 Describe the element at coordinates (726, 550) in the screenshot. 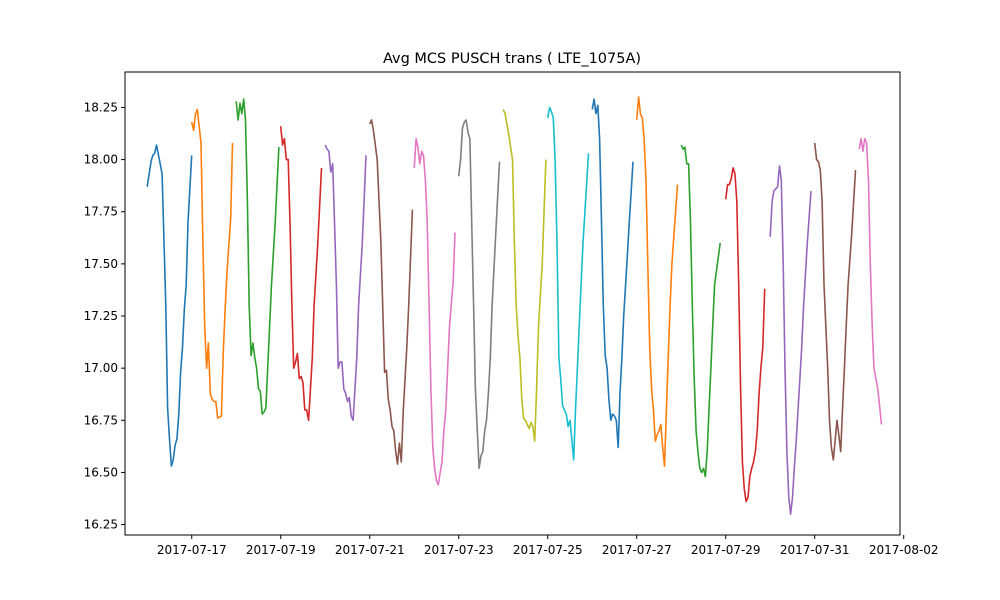

I see `x-tick-label: 2017-07-29` at that location.